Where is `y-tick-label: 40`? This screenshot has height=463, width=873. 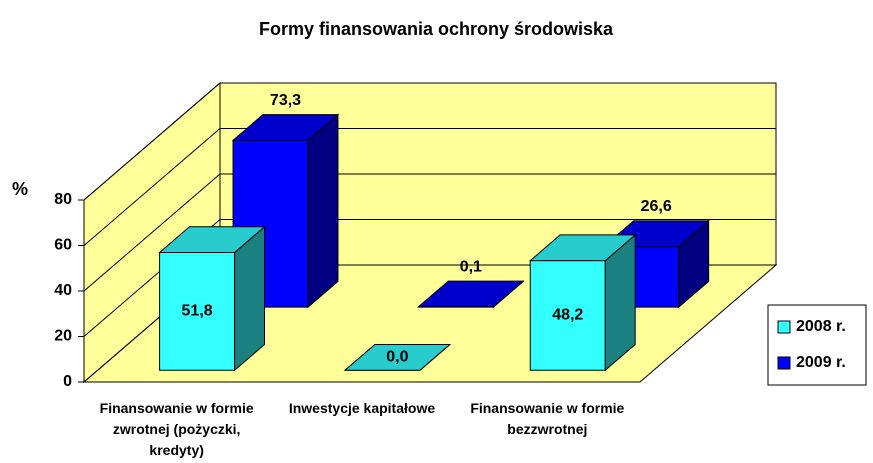 y-tick-label: 40 is located at coordinates (63, 290).